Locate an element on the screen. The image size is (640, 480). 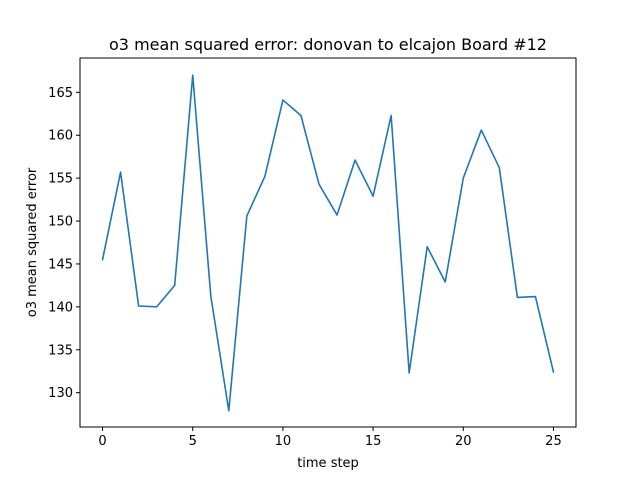
y-tick-label: 160 is located at coordinates (60, 136).